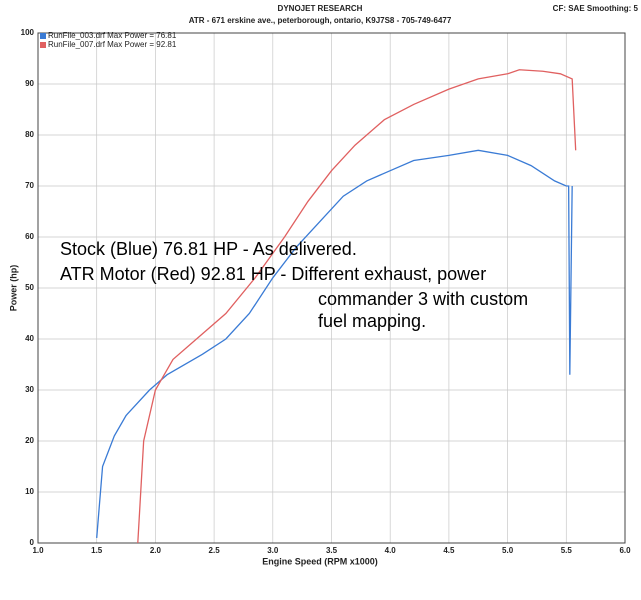 This screenshot has height=600, width=641. What do you see at coordinates (29, 287) in the screenshot?
I see `y-tick-label: 50` at bounding box center [29, 287].